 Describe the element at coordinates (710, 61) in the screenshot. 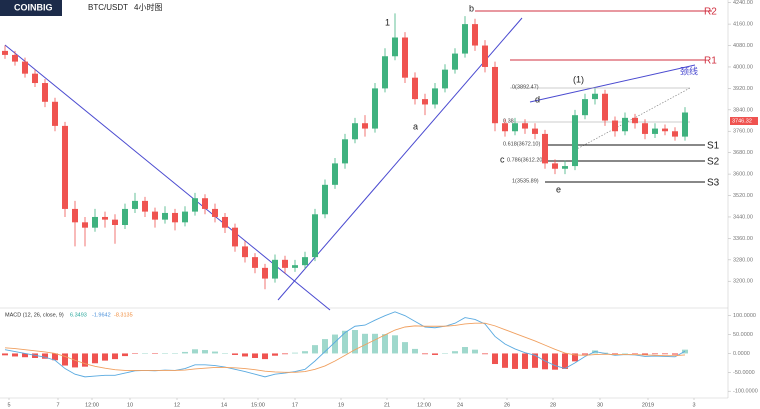

I see `level-label: R1` at that location.